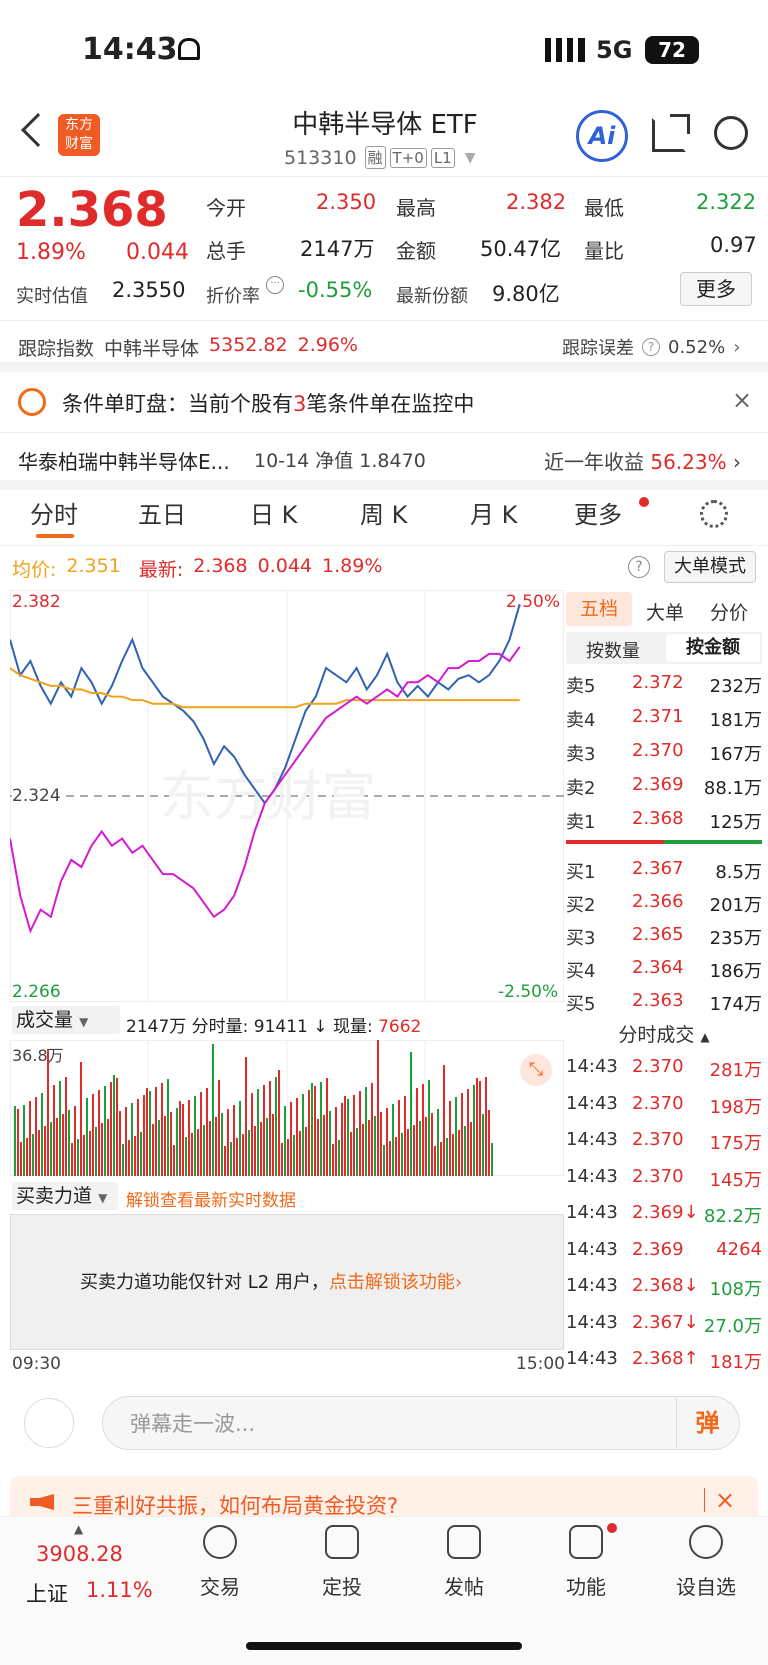  What do you see at coordinates (729, 613) in the screenshot?
I see `orderbook-tab-price: 分价` at bounding box center [729, 613].